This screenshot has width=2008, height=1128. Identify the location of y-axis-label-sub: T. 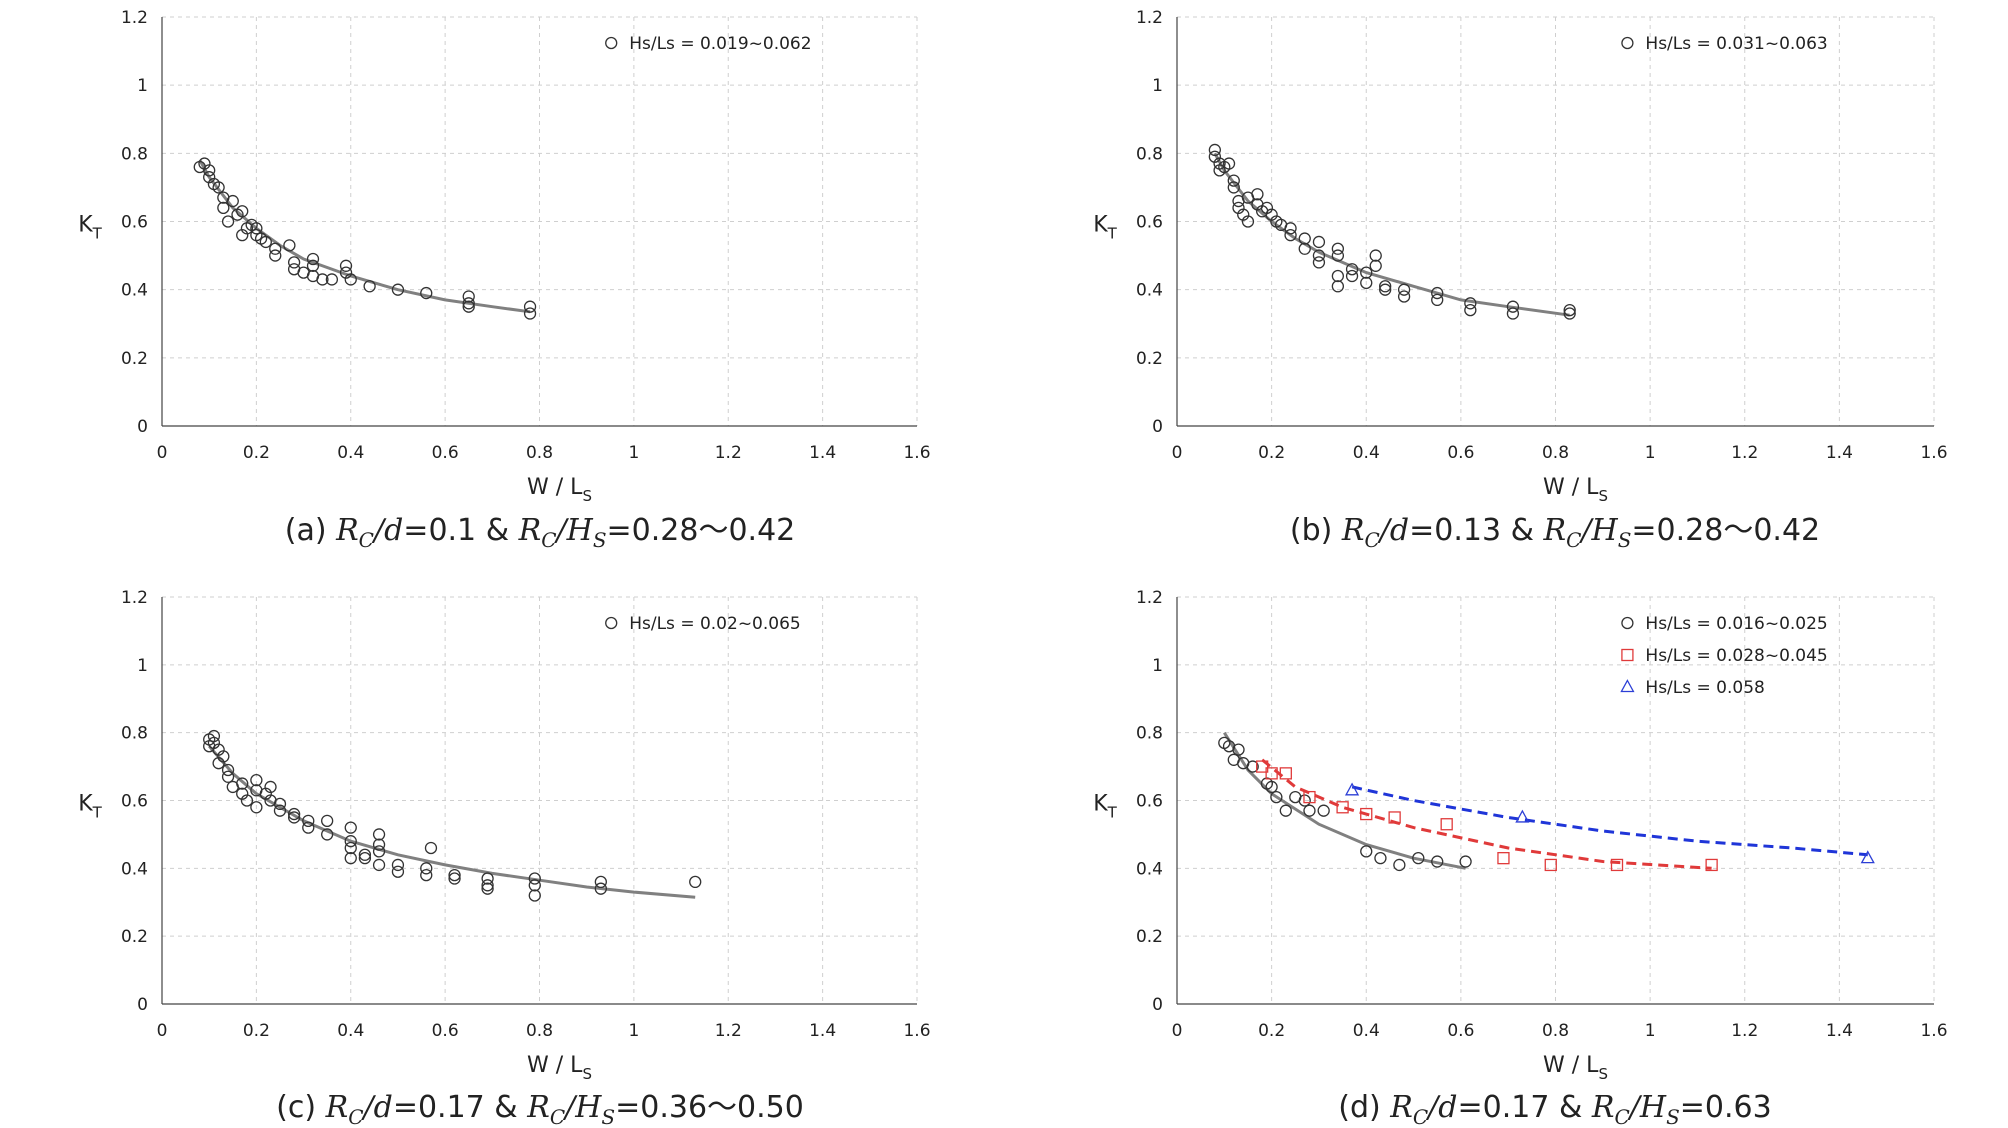
(1112, 813).